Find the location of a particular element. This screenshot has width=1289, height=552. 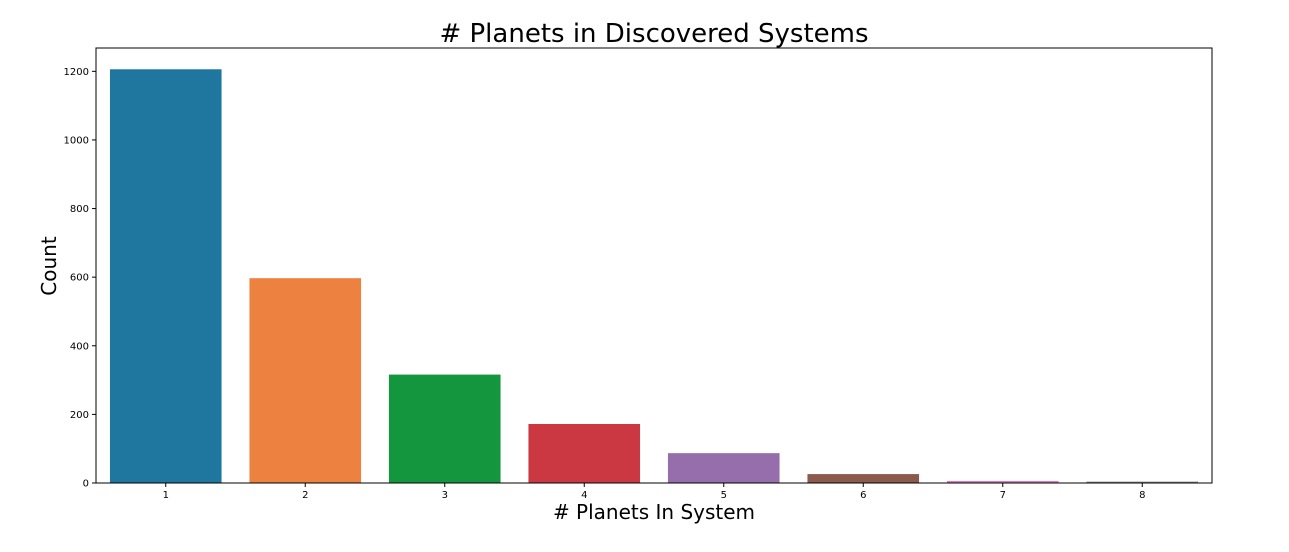

x-tick-label: 3 is located at coordinates (445, 495).